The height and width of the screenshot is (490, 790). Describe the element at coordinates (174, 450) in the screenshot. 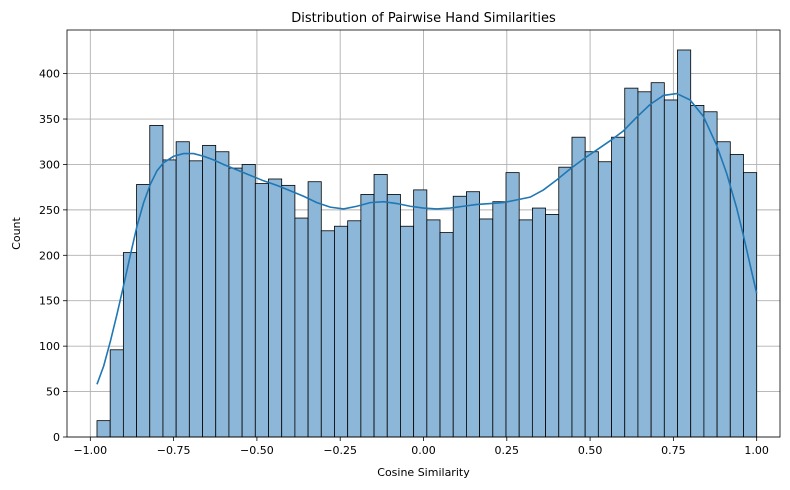

I see `x-tick-label: −0.75` at that location.